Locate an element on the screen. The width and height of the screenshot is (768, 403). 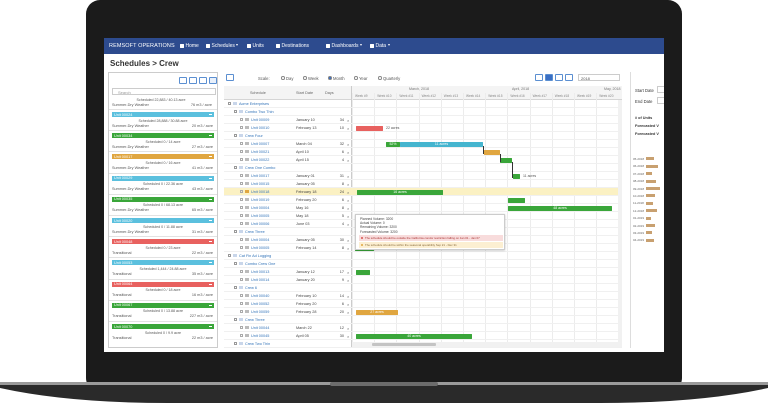
gantt-row: Cat Fin Ad Logging is located at coordinates (423, 256).